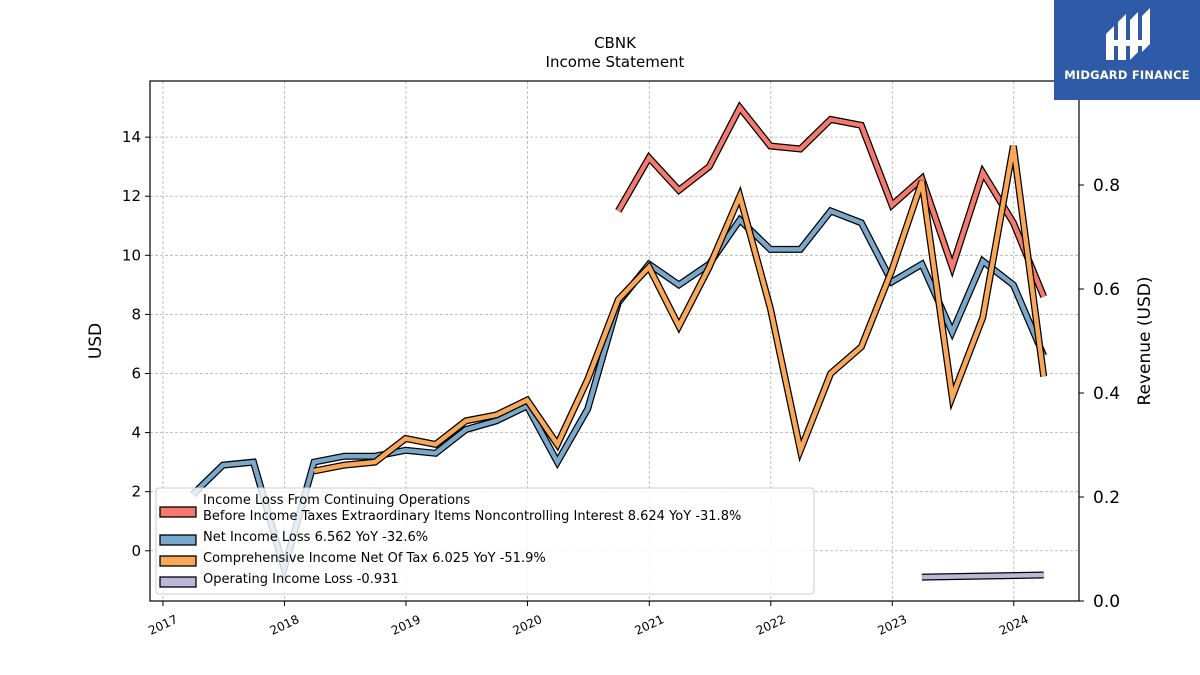 This screenshot has height=675, width=1200. I want to click on y-tick-label-left: 0, so click(136, 551).